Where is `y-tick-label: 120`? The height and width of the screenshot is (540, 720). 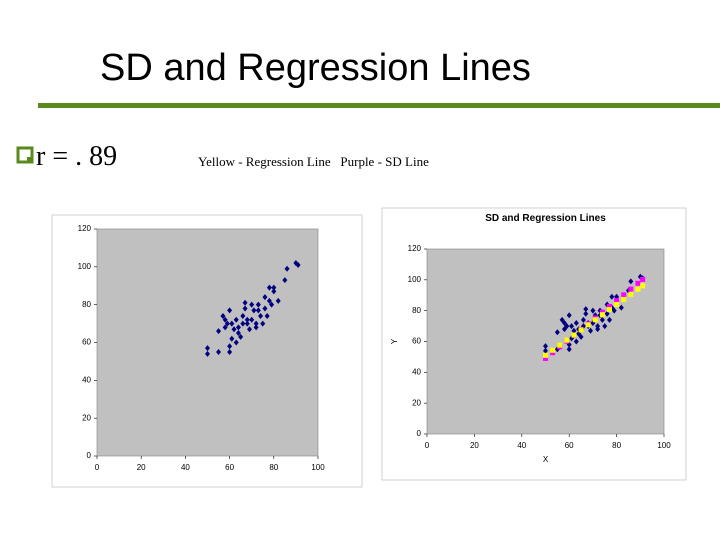
y-tick-label: 120 is located at coordinates (415, 248).